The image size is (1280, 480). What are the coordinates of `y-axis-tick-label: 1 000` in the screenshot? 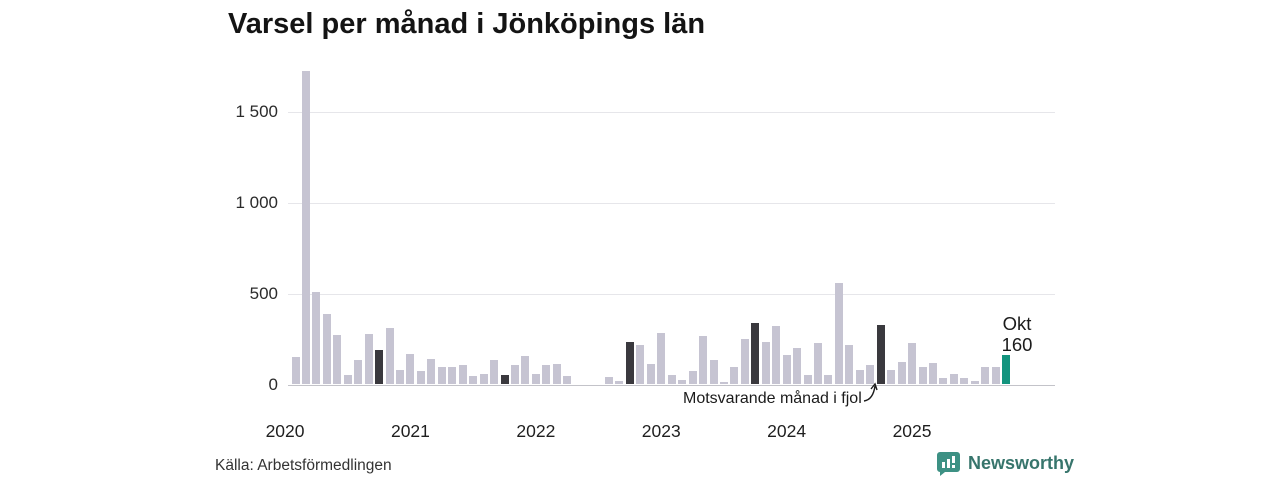 It's located at (256, 203).